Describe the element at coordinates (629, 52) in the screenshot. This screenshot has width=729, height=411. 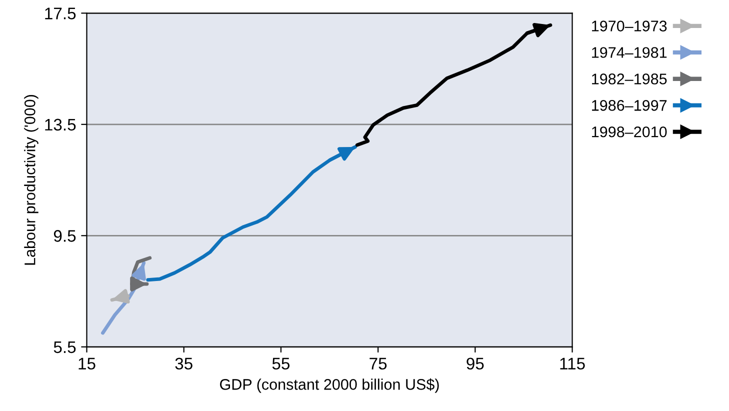
I see `legend-label: 1974–1981` at that location.